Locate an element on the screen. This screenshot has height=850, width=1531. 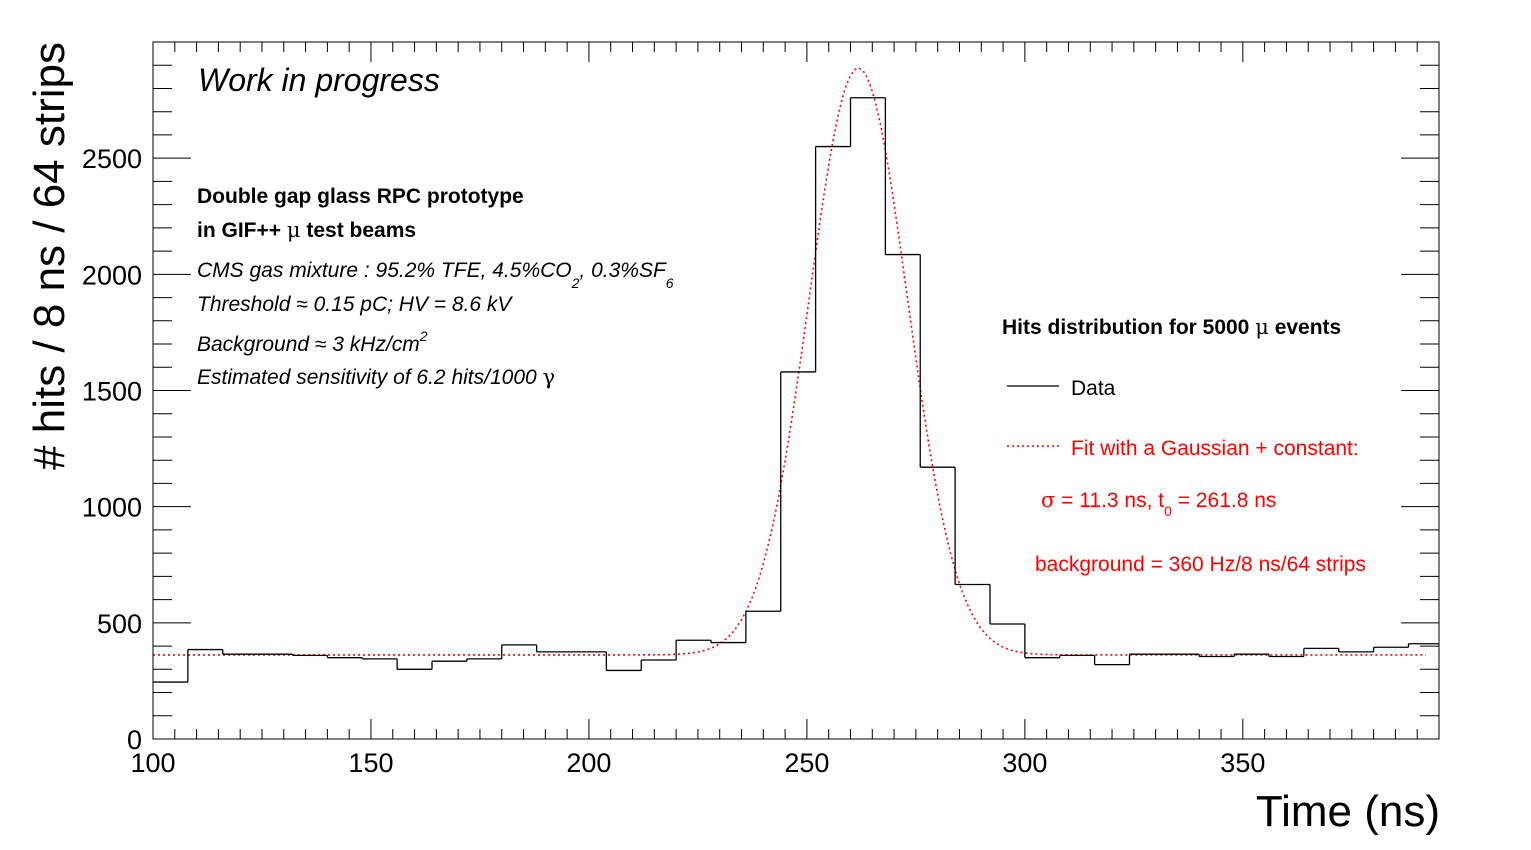
threshold-text: Threshold ≈ 0.15 pC; HV = 8.6 kV is located at coordinates (355, 304).